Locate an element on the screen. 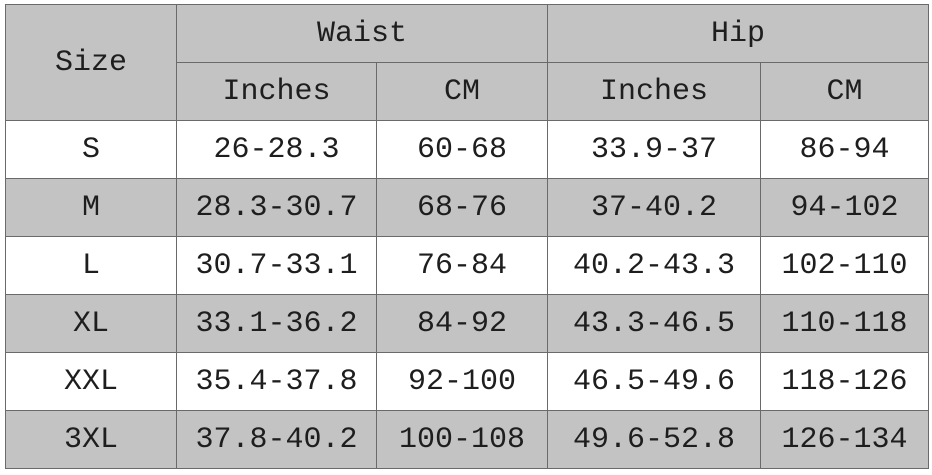  header-cell: Size is located at coordinates (91, 62).